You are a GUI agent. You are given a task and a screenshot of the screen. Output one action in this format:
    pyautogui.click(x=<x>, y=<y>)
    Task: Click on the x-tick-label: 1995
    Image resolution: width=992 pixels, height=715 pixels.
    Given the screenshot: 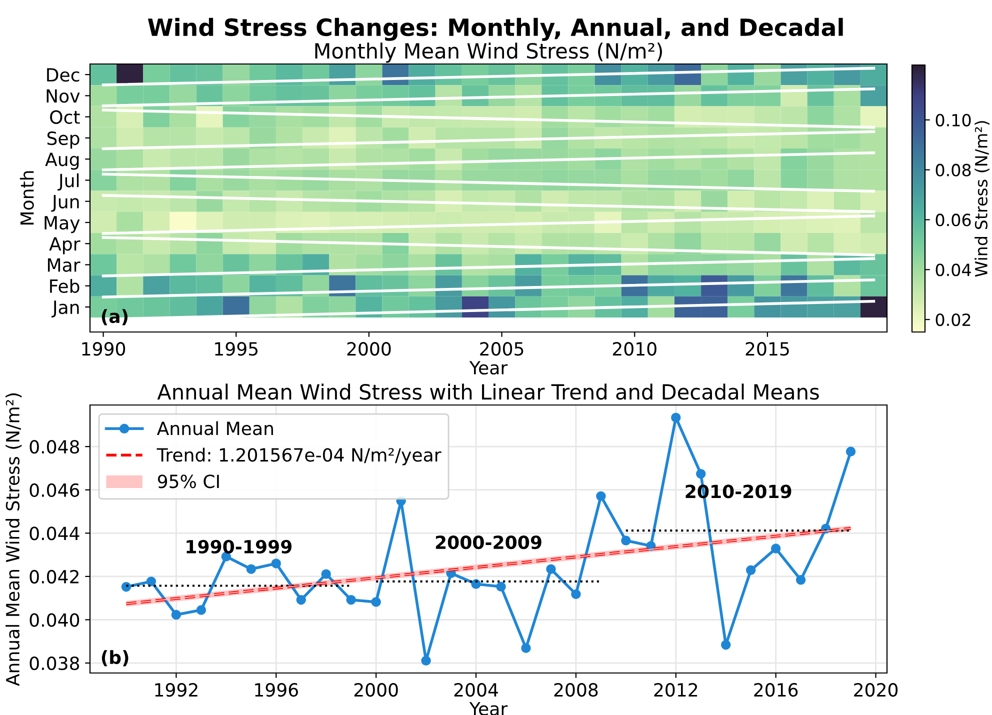 What is the action you would take?
    pyautogui.click(x=236, y=349)
    